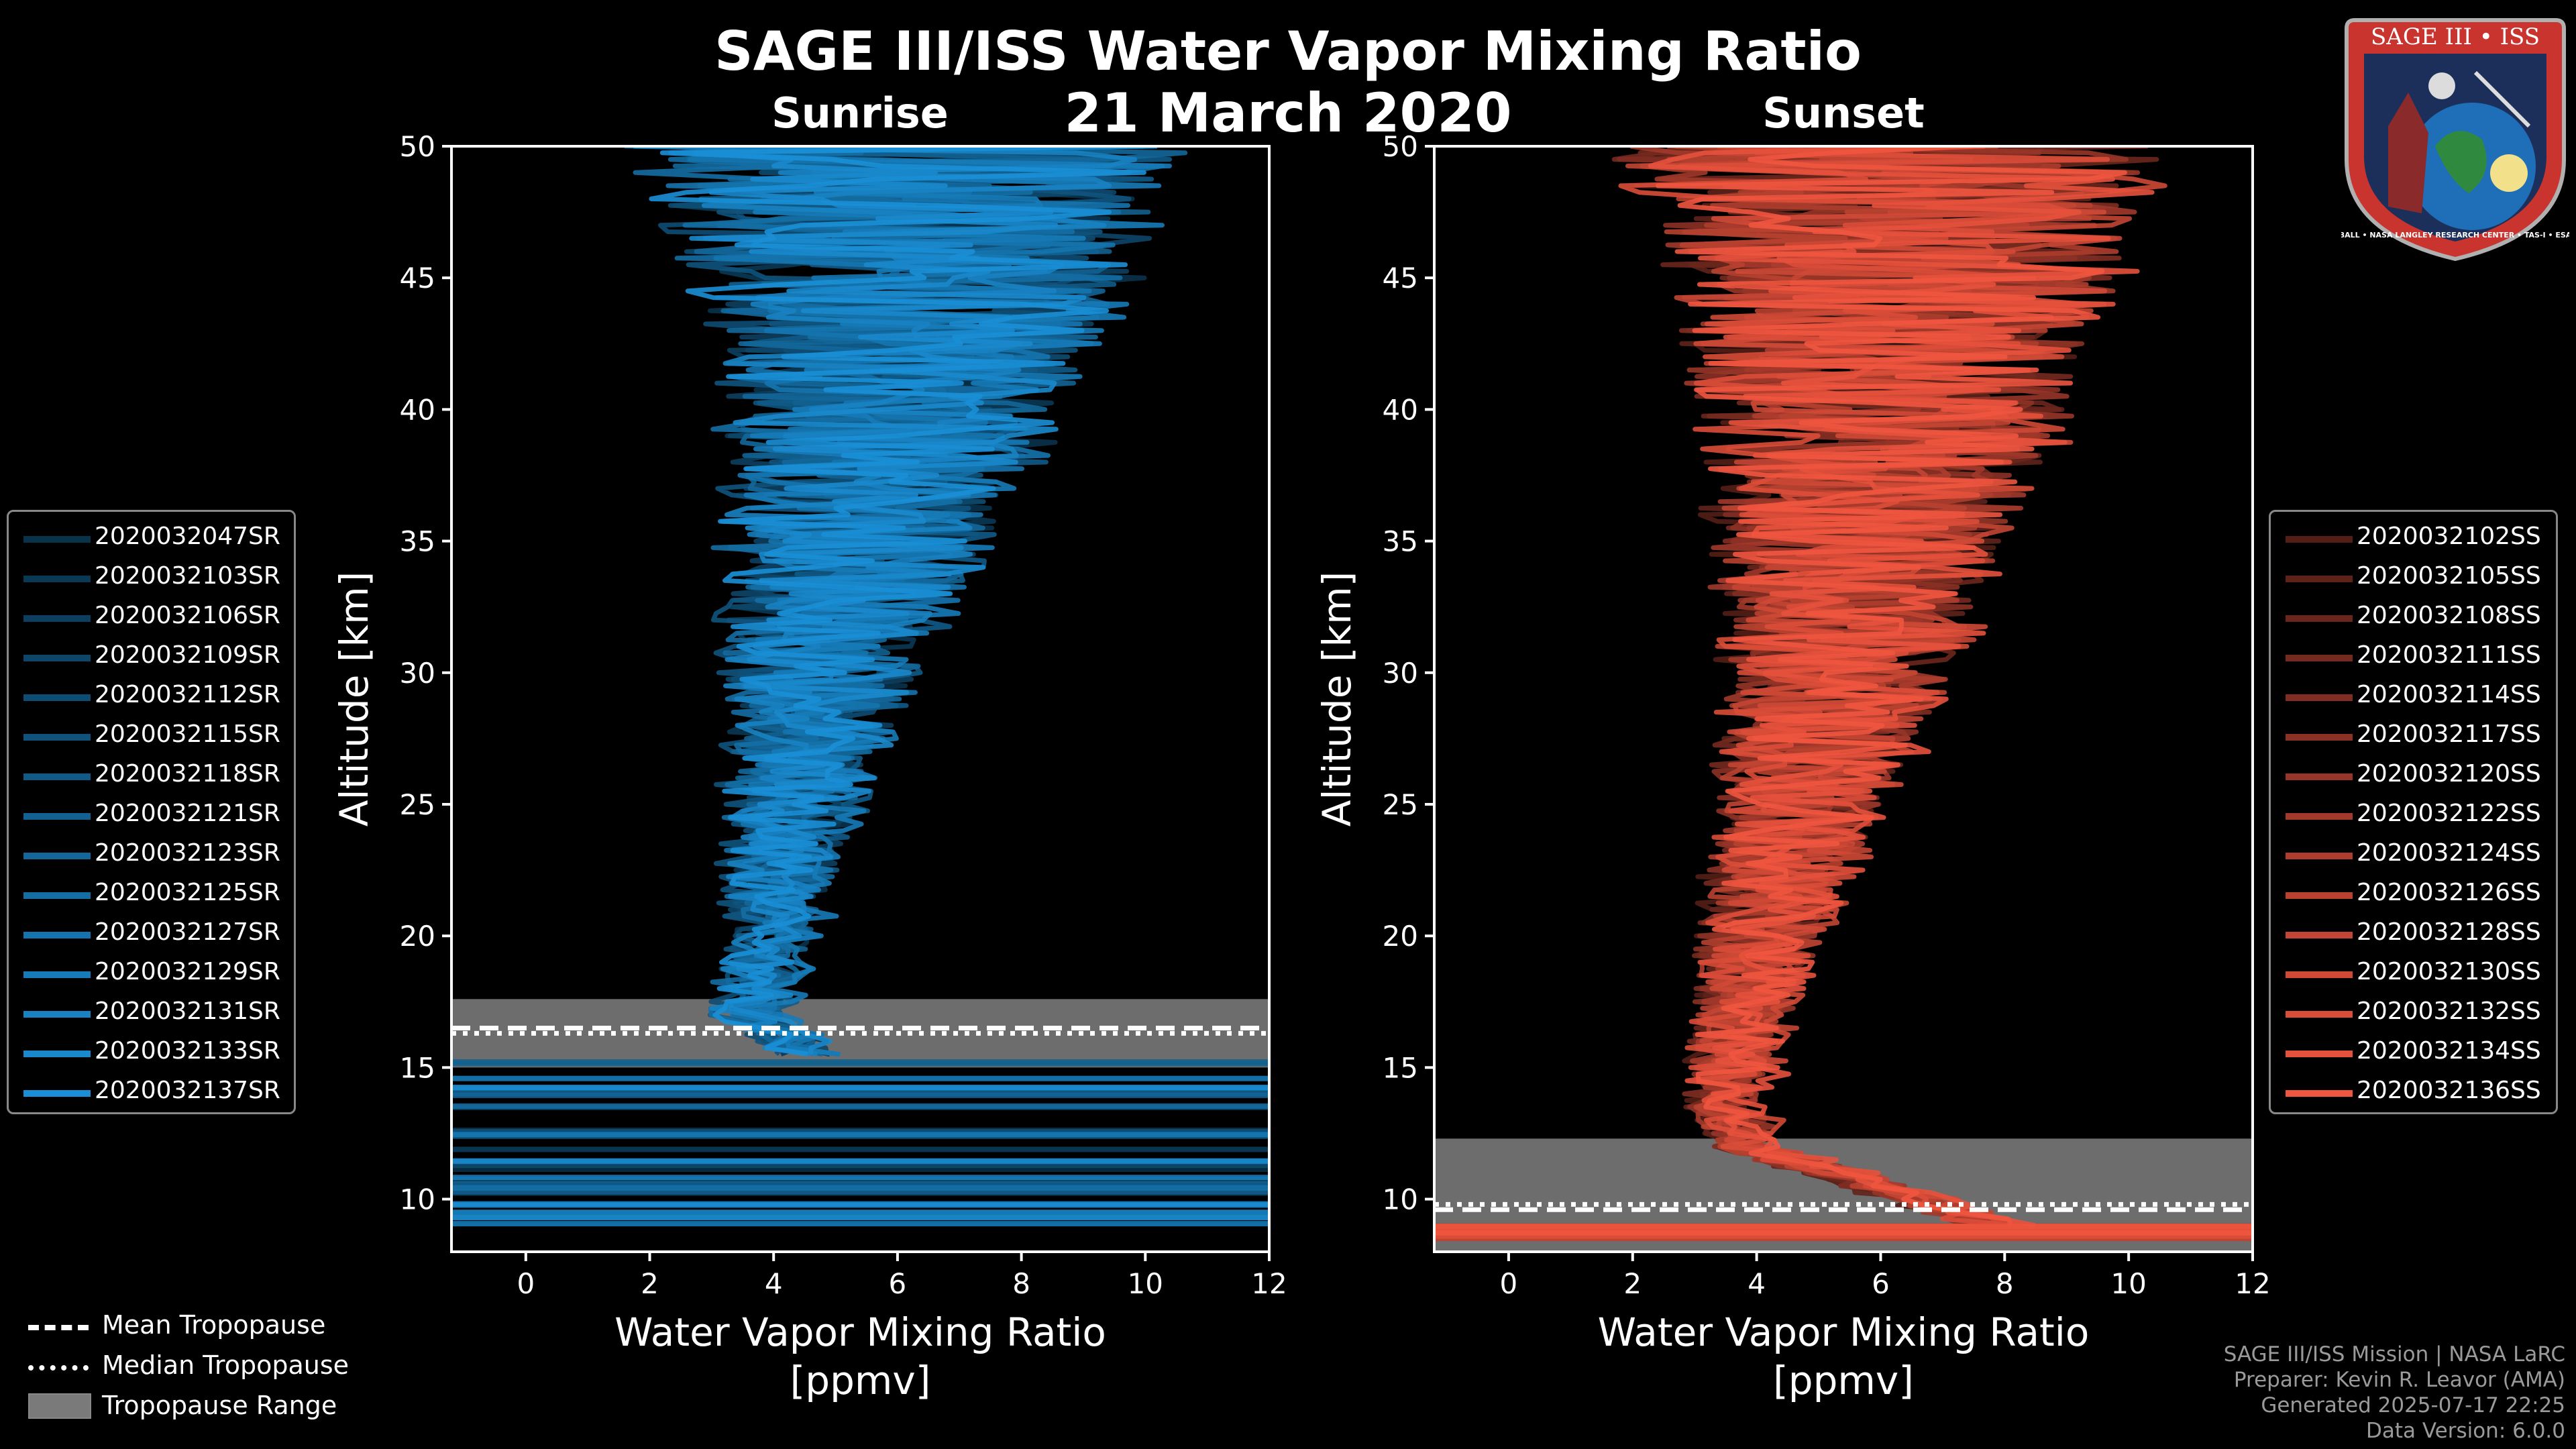  What do you see at coordinates (2449, 576) in the screenshot?
I see `legend-label: 2020032105SS` at bounding box center [2449, 576].